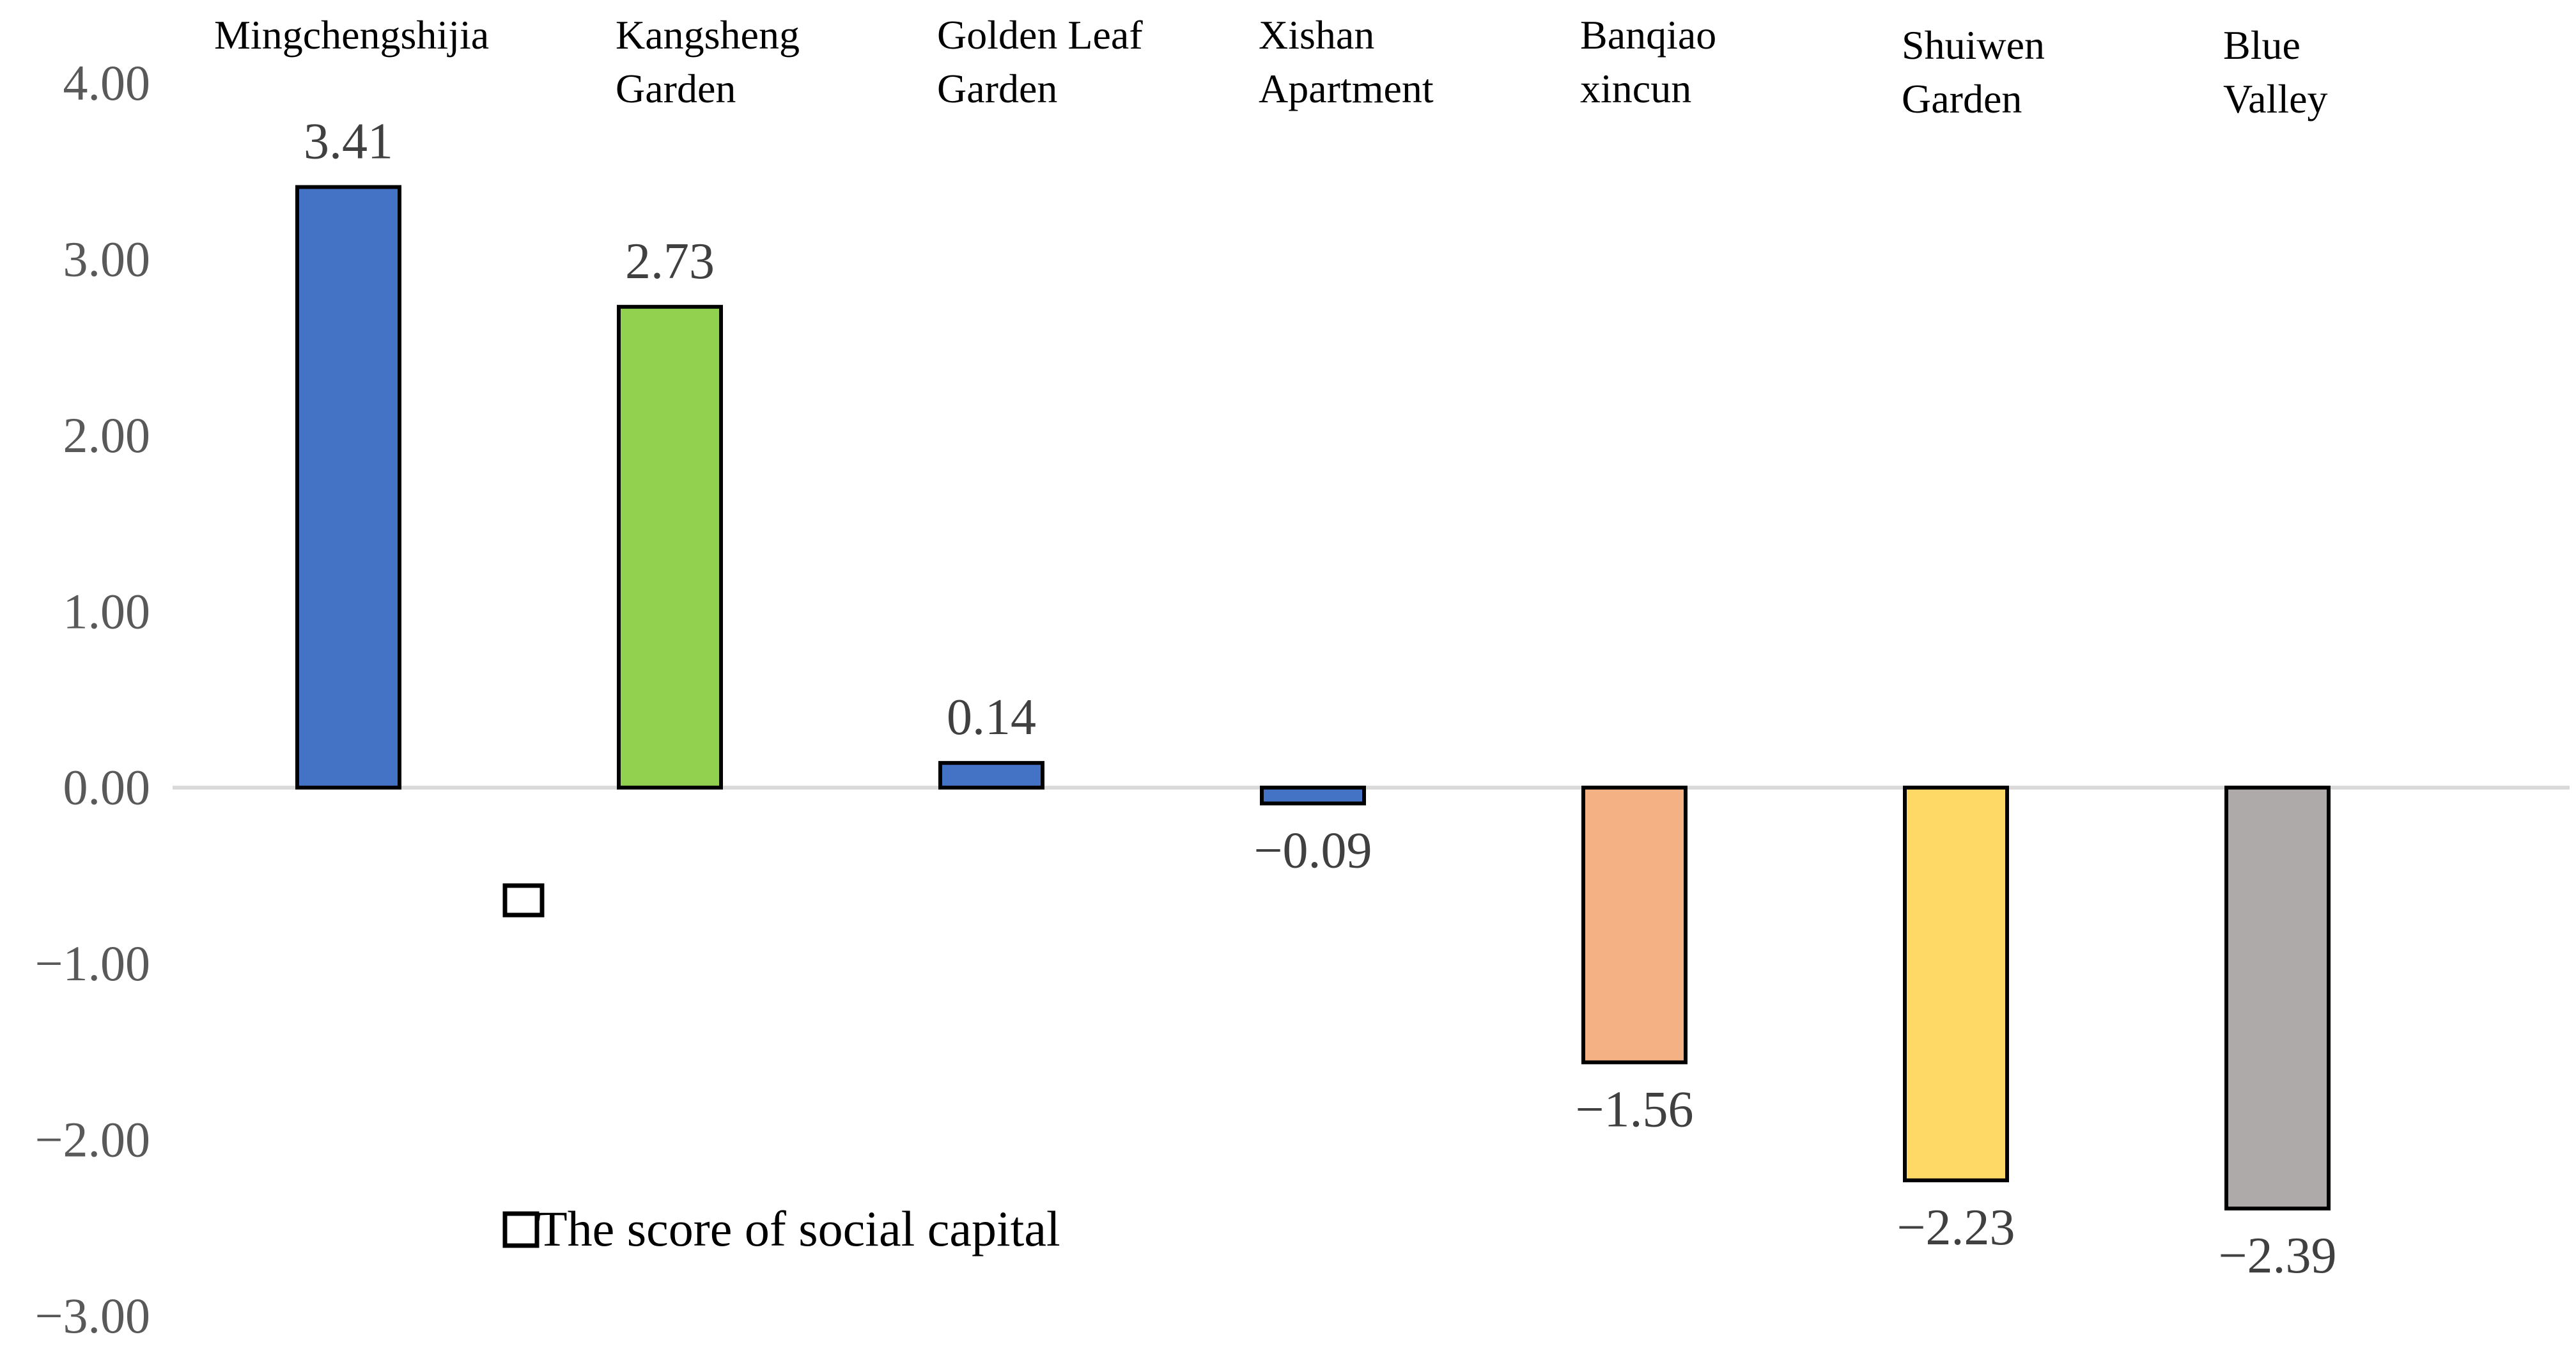  Describe the element at coordinates (2277, 1256) in the screenshot. I see `data-label: −2.39` at that location.